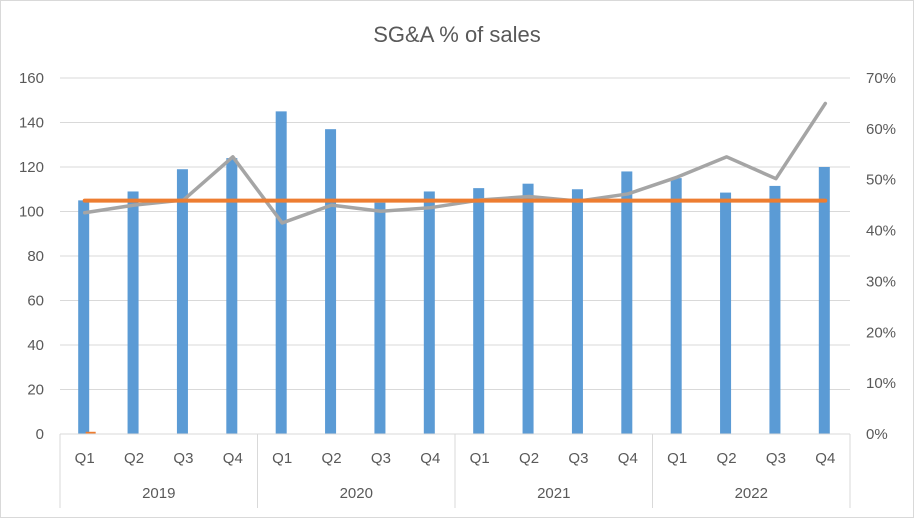  Describe the element at coordinates (35, 301) in the screenshot. I see `y-left-tick-label: 60` at that location.